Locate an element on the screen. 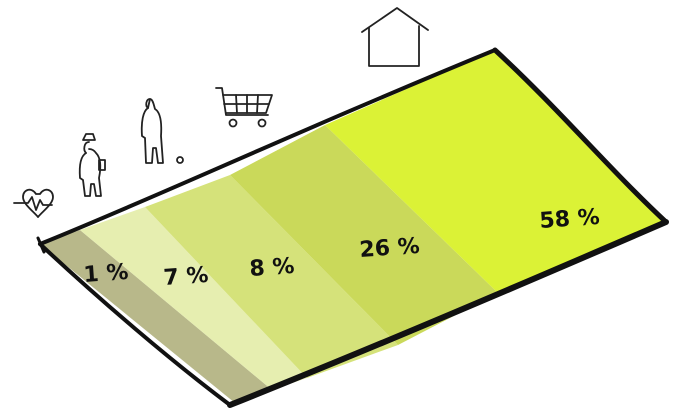 This screenshot has height=415, width=676. worker-icon is located at coordinates (92, 165).